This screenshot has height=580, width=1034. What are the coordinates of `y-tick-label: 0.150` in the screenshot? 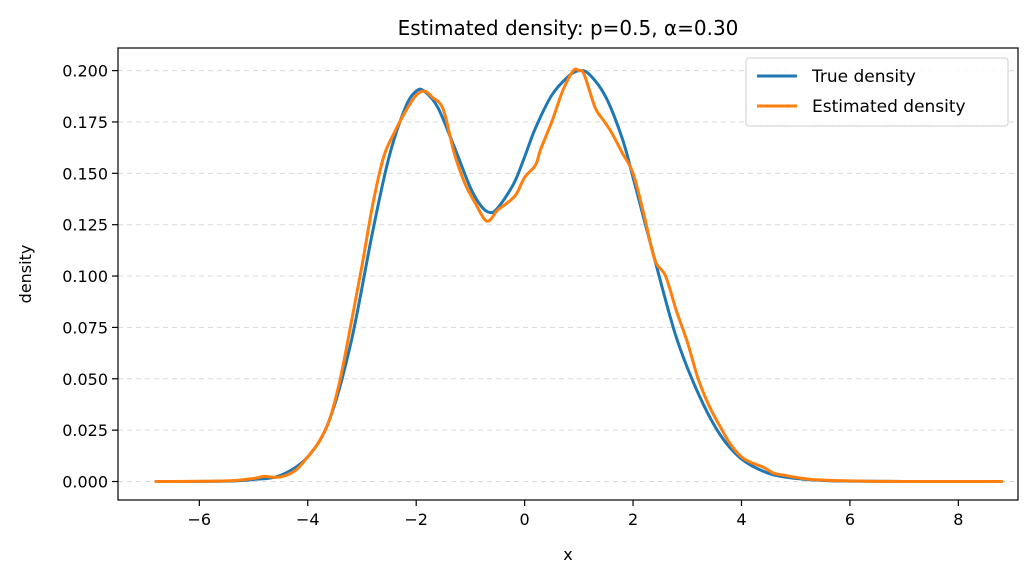 It's located at (85, 173).